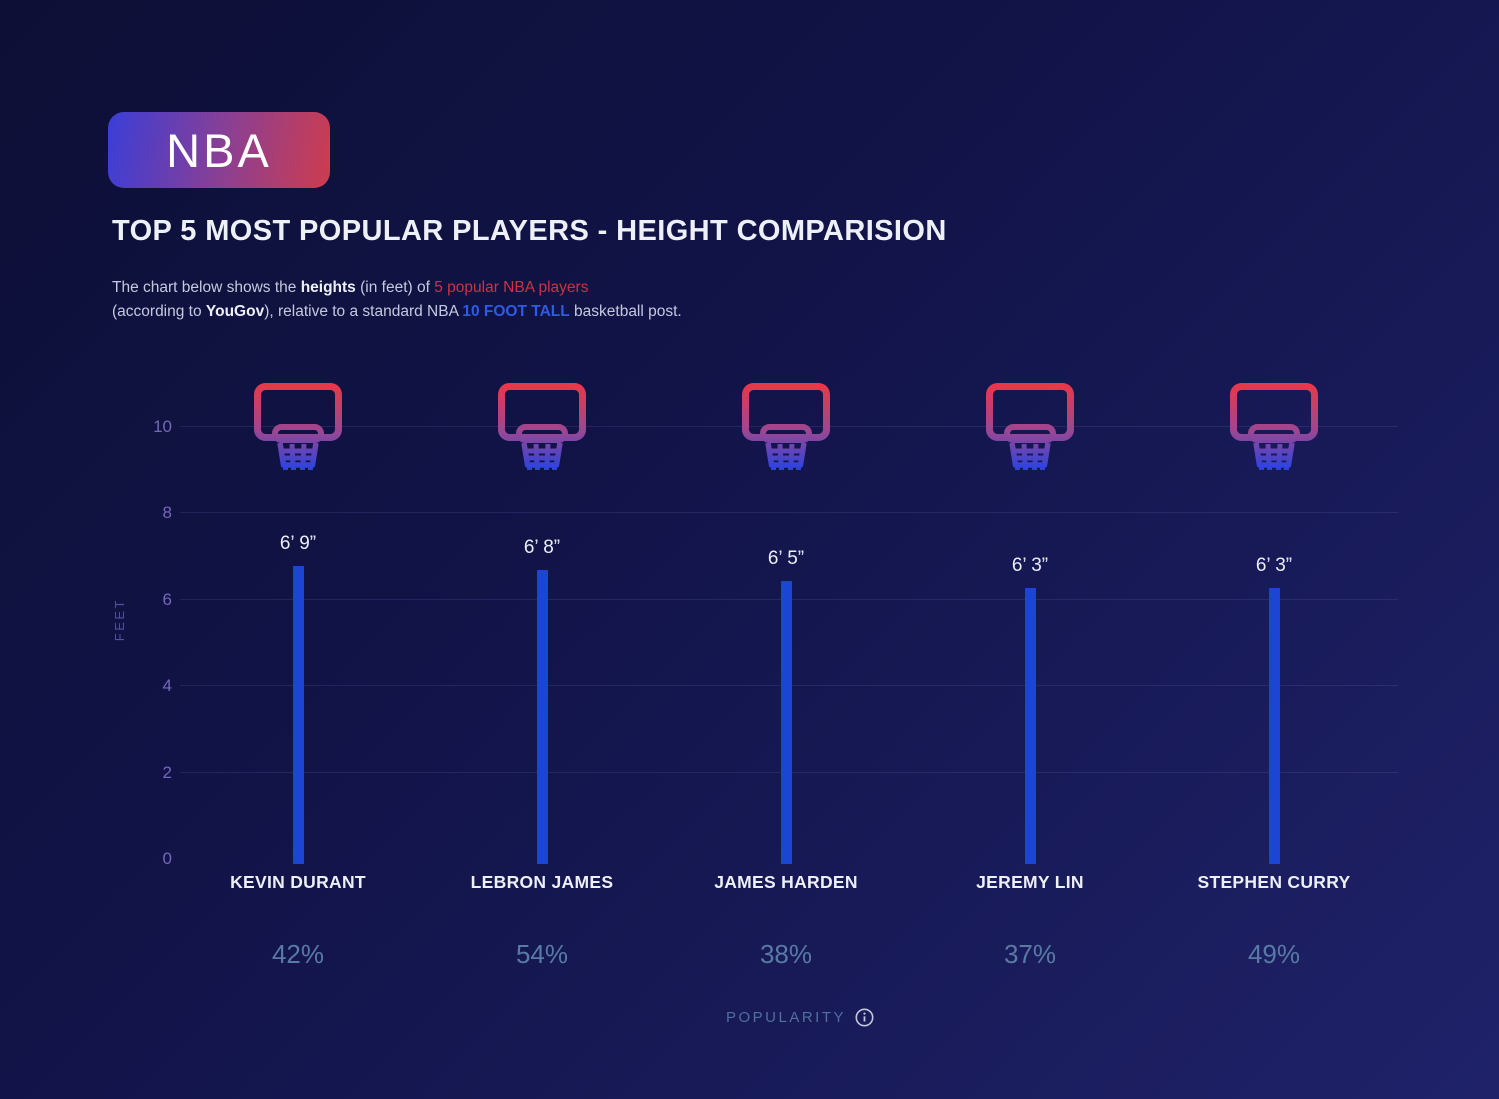 Image resolution: width=1499 pixels, height=1099 pixels. What do you see at coordinates (298, 544) in the screenshot?
I see `height-value-label: 6’ 9”` at bounding box center [298, 544].